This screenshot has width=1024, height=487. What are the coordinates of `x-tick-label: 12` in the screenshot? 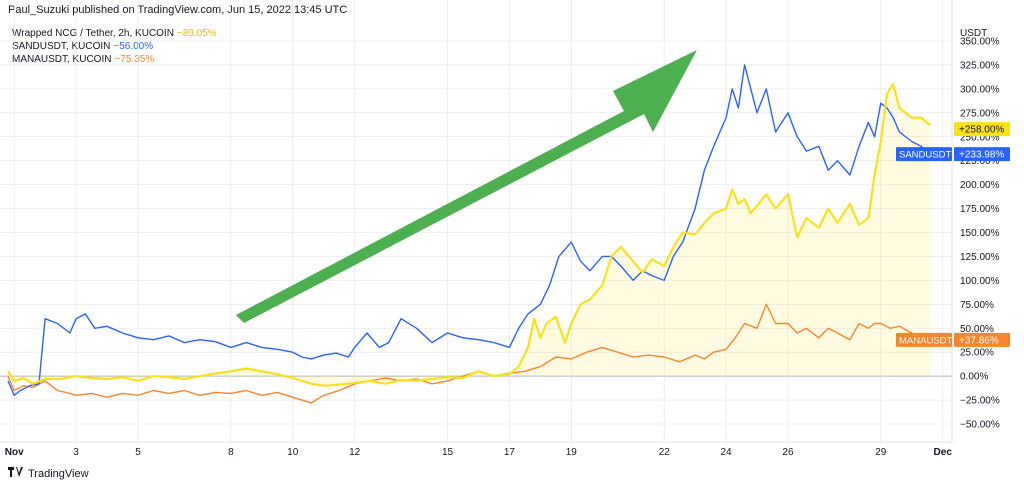 It's located at (355, 452).